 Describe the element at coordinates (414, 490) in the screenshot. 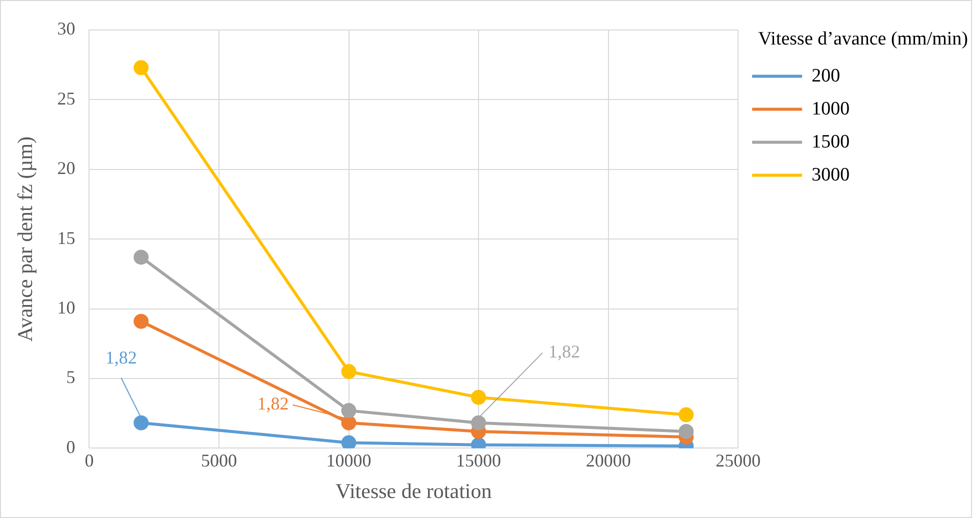

I see `x-axis-title: Vitesse de rotation` at that location.